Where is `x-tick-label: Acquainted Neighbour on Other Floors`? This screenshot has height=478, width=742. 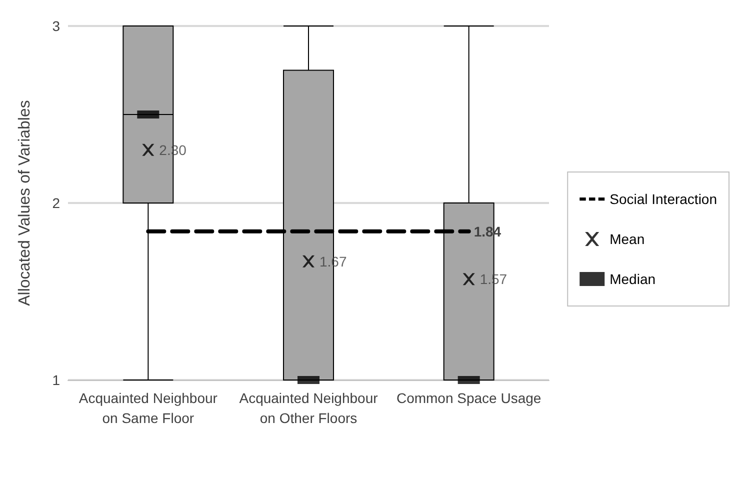
x-tick-label: Acquainted Neighbour on Other Floors is located at coordinates (308, 408).